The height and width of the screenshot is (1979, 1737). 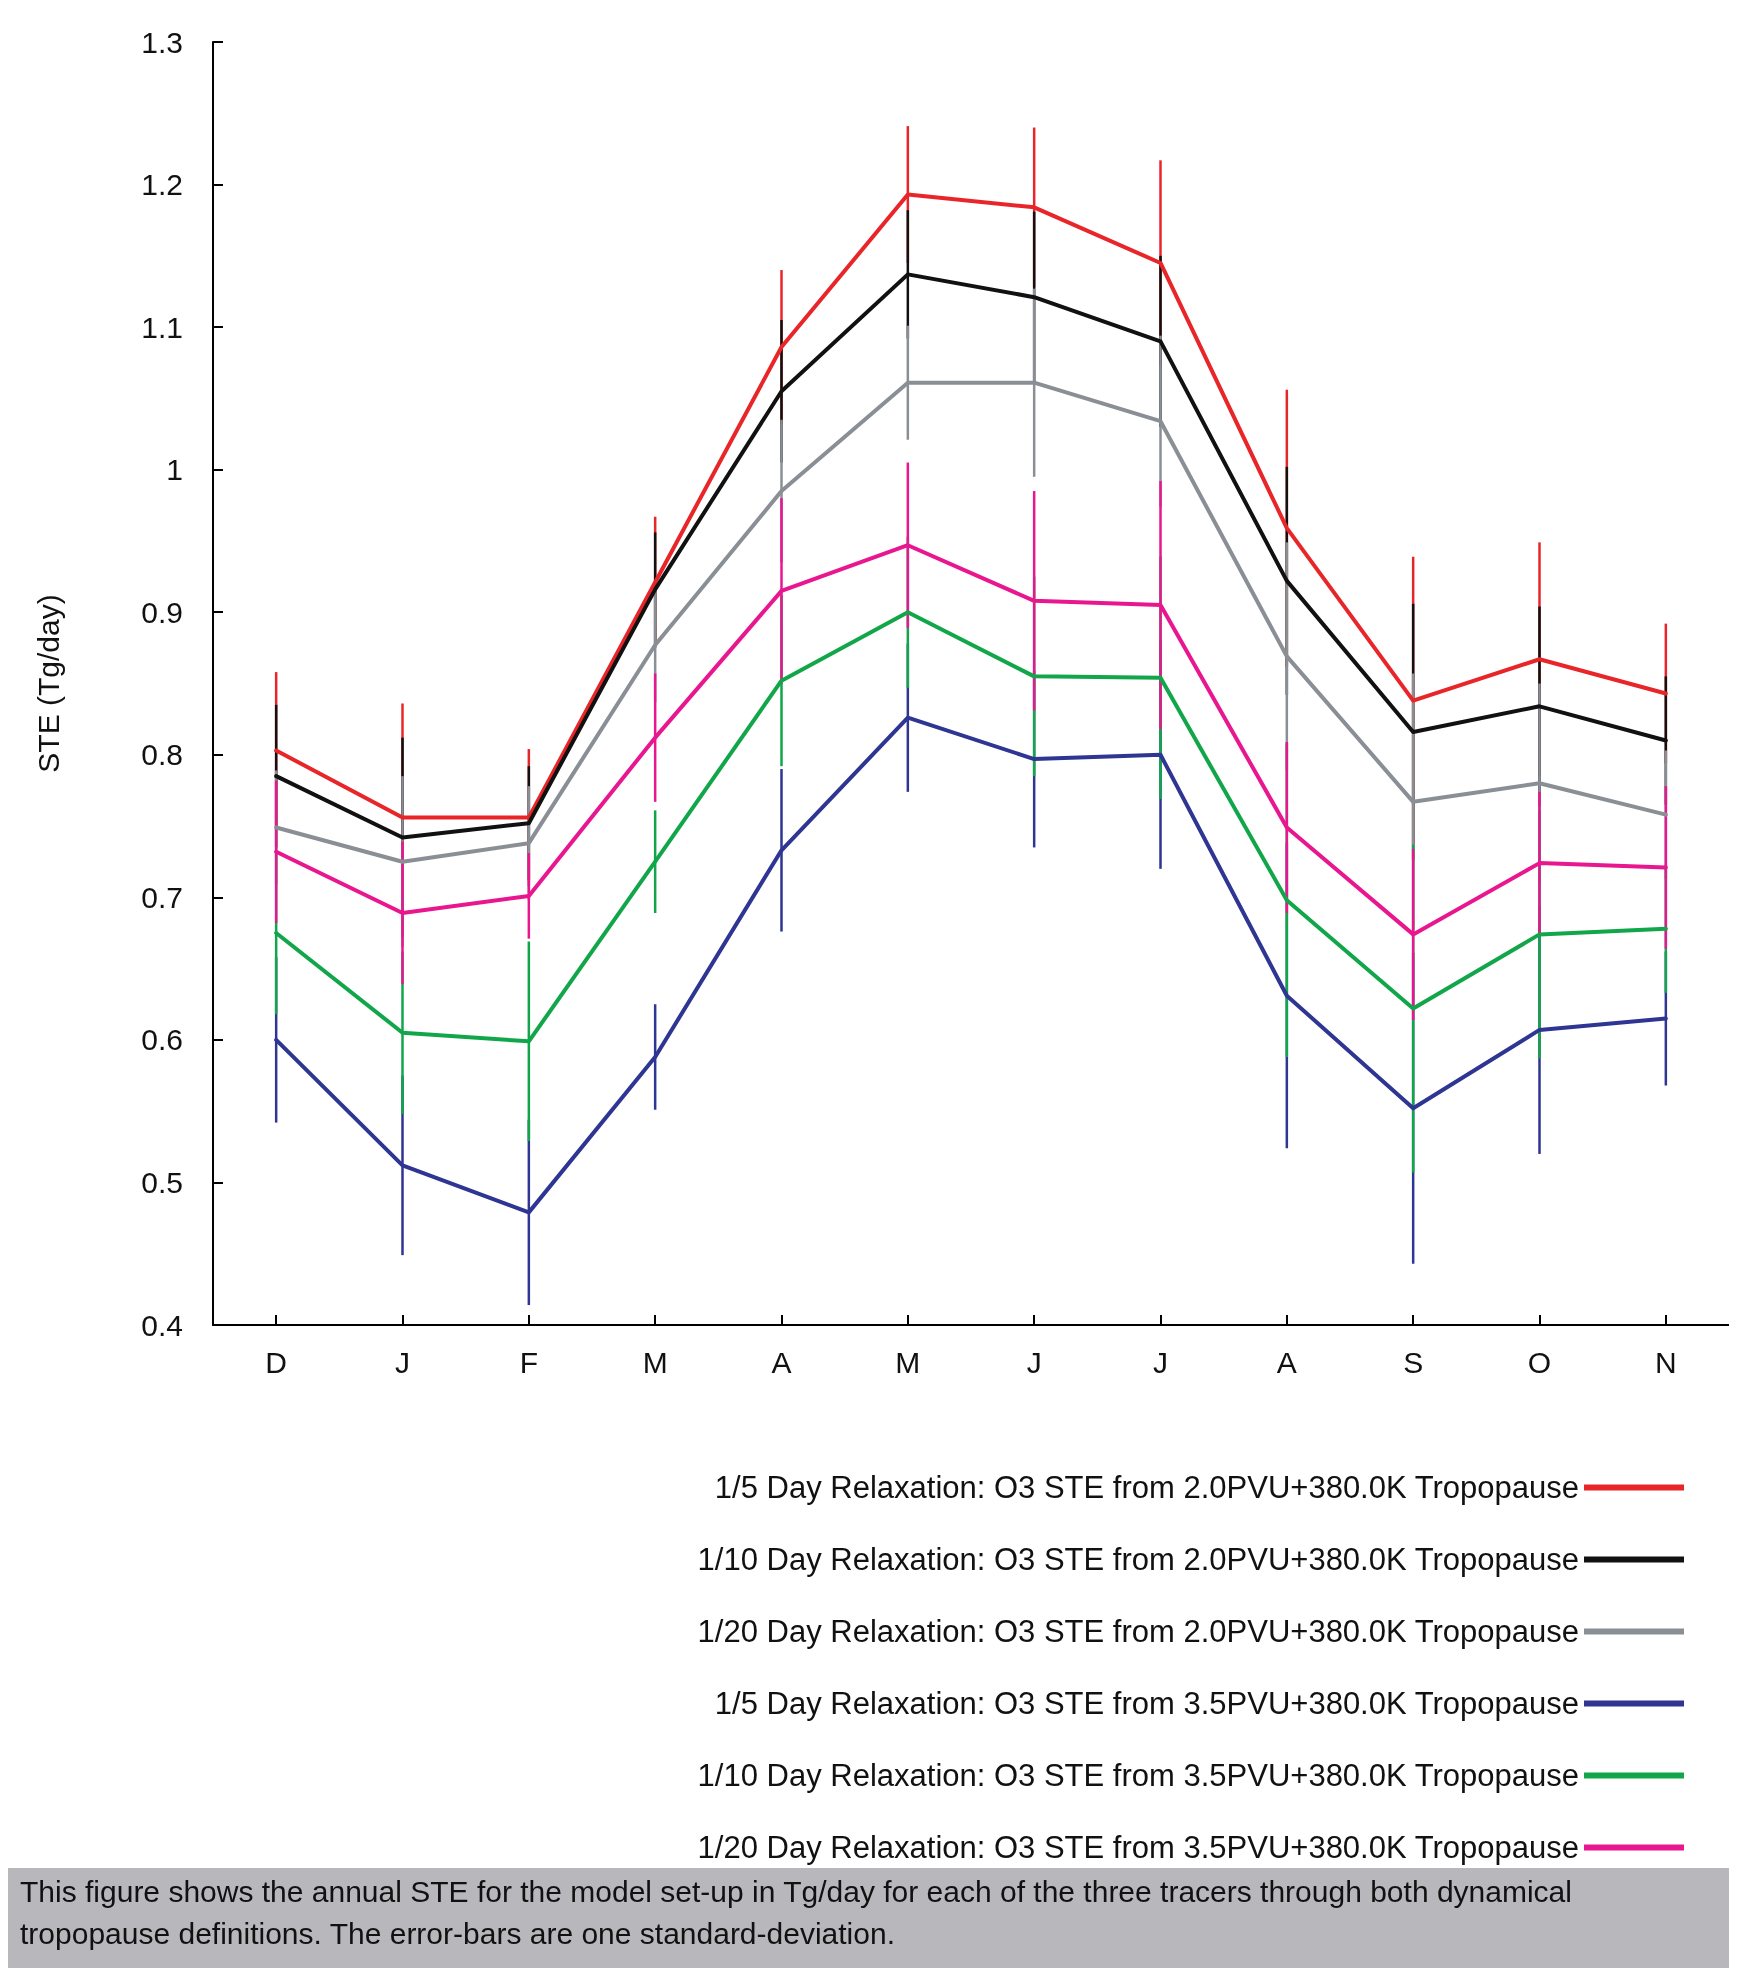 I want to click on y-tick-label: 1, so click(x=174, y=470).